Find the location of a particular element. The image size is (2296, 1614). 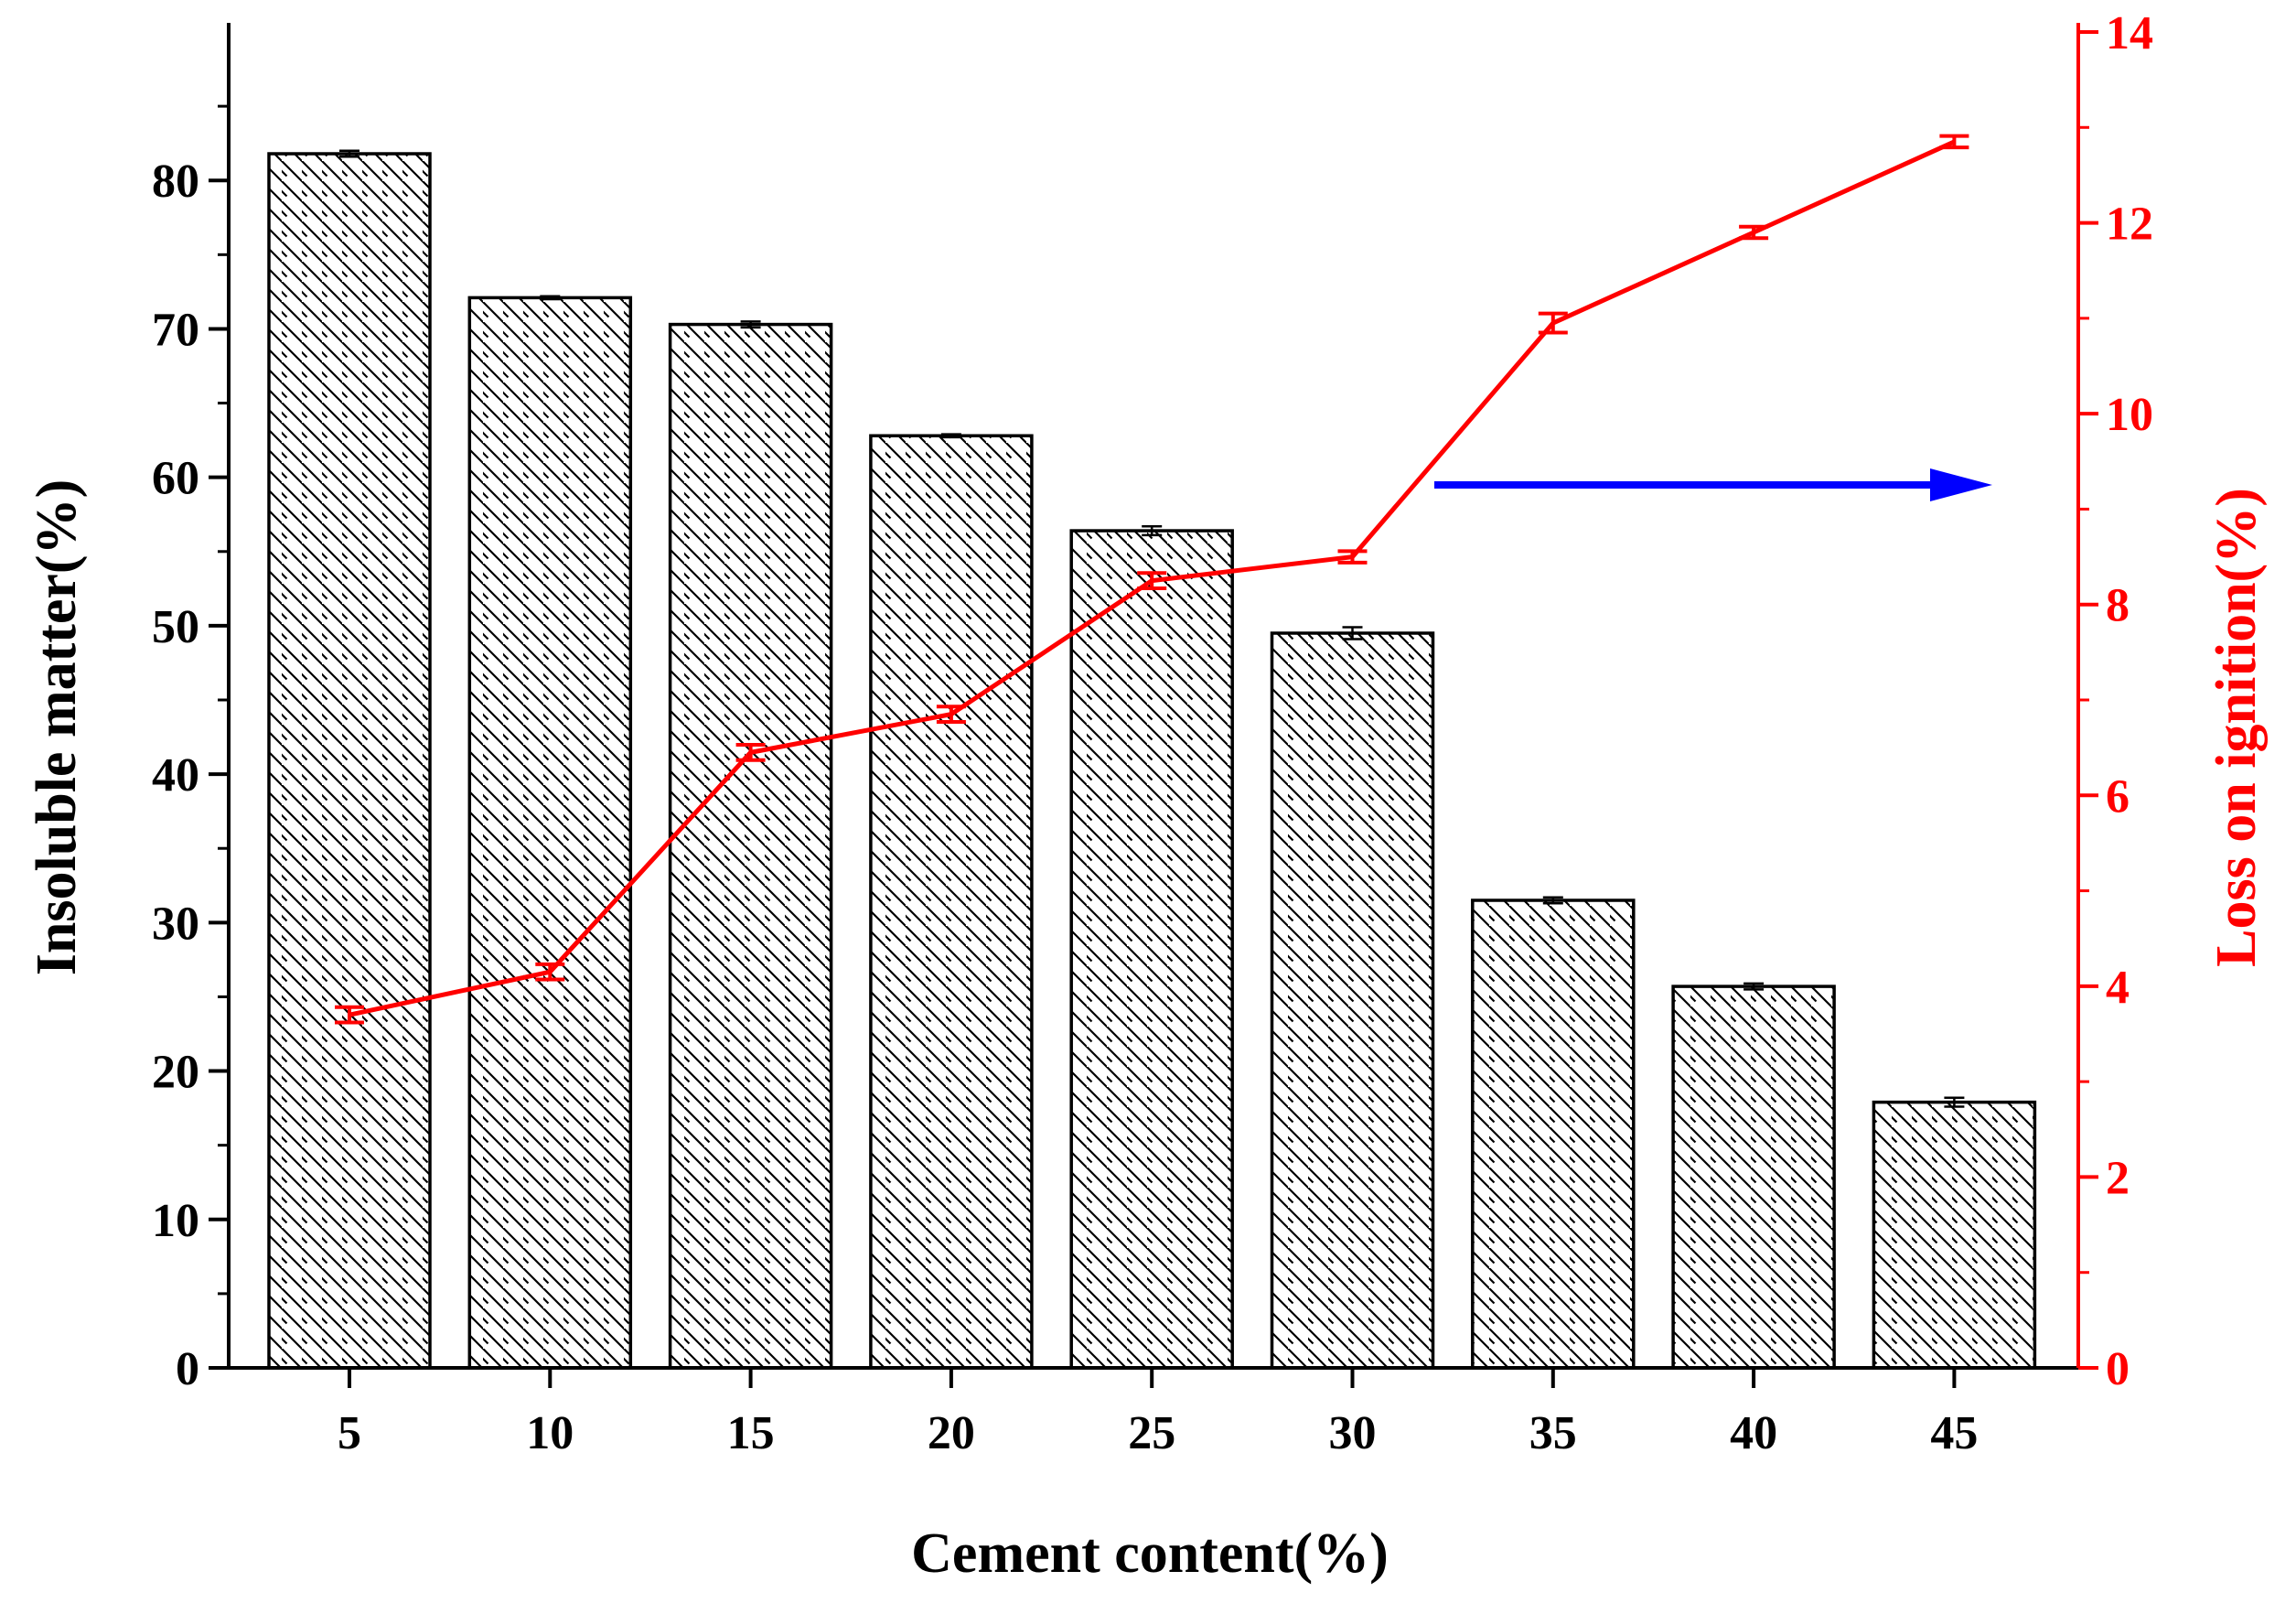

y-tick-label-40: 40 is located at coordinates (175, 775).